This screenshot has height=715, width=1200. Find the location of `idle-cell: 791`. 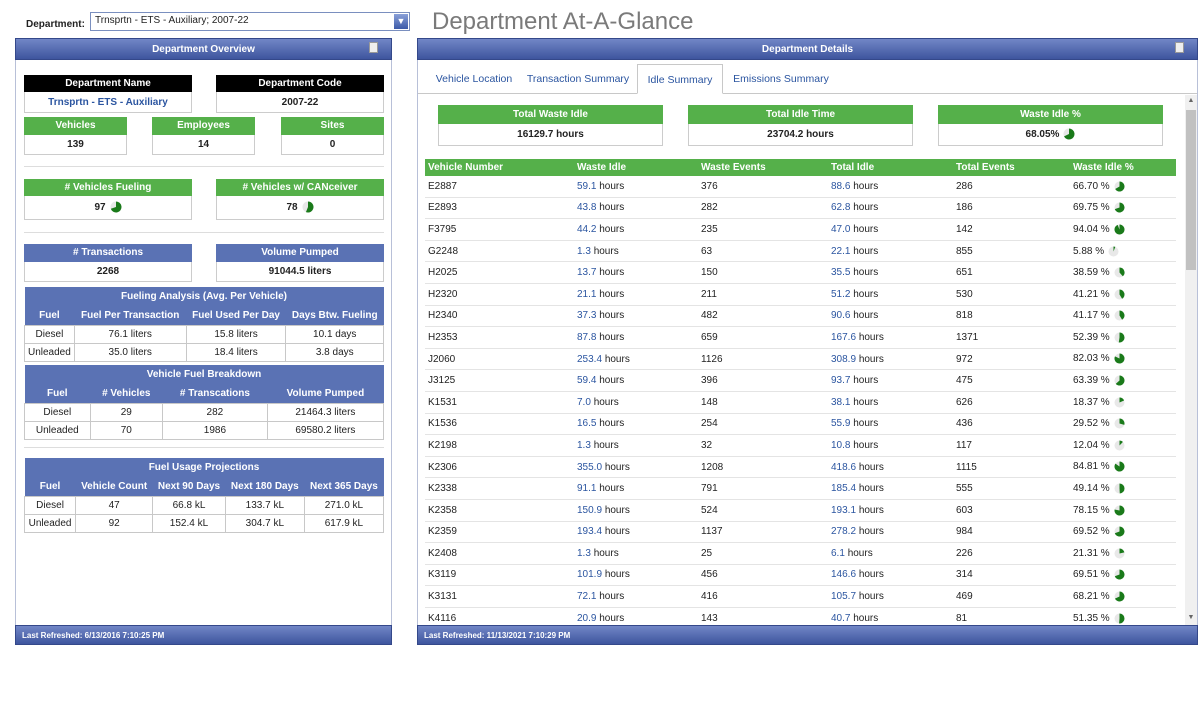

idle-cell: 791 is located at coordinates (763, 488).